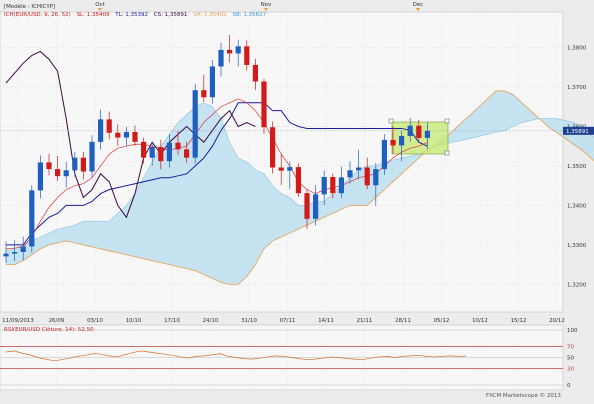 The width and height of the screenshot is (594, 404). What do you see at coordinates (95, 321) in the screenshot?
I see `x-tick-label: 03/10` at bounding box center [95, 321].